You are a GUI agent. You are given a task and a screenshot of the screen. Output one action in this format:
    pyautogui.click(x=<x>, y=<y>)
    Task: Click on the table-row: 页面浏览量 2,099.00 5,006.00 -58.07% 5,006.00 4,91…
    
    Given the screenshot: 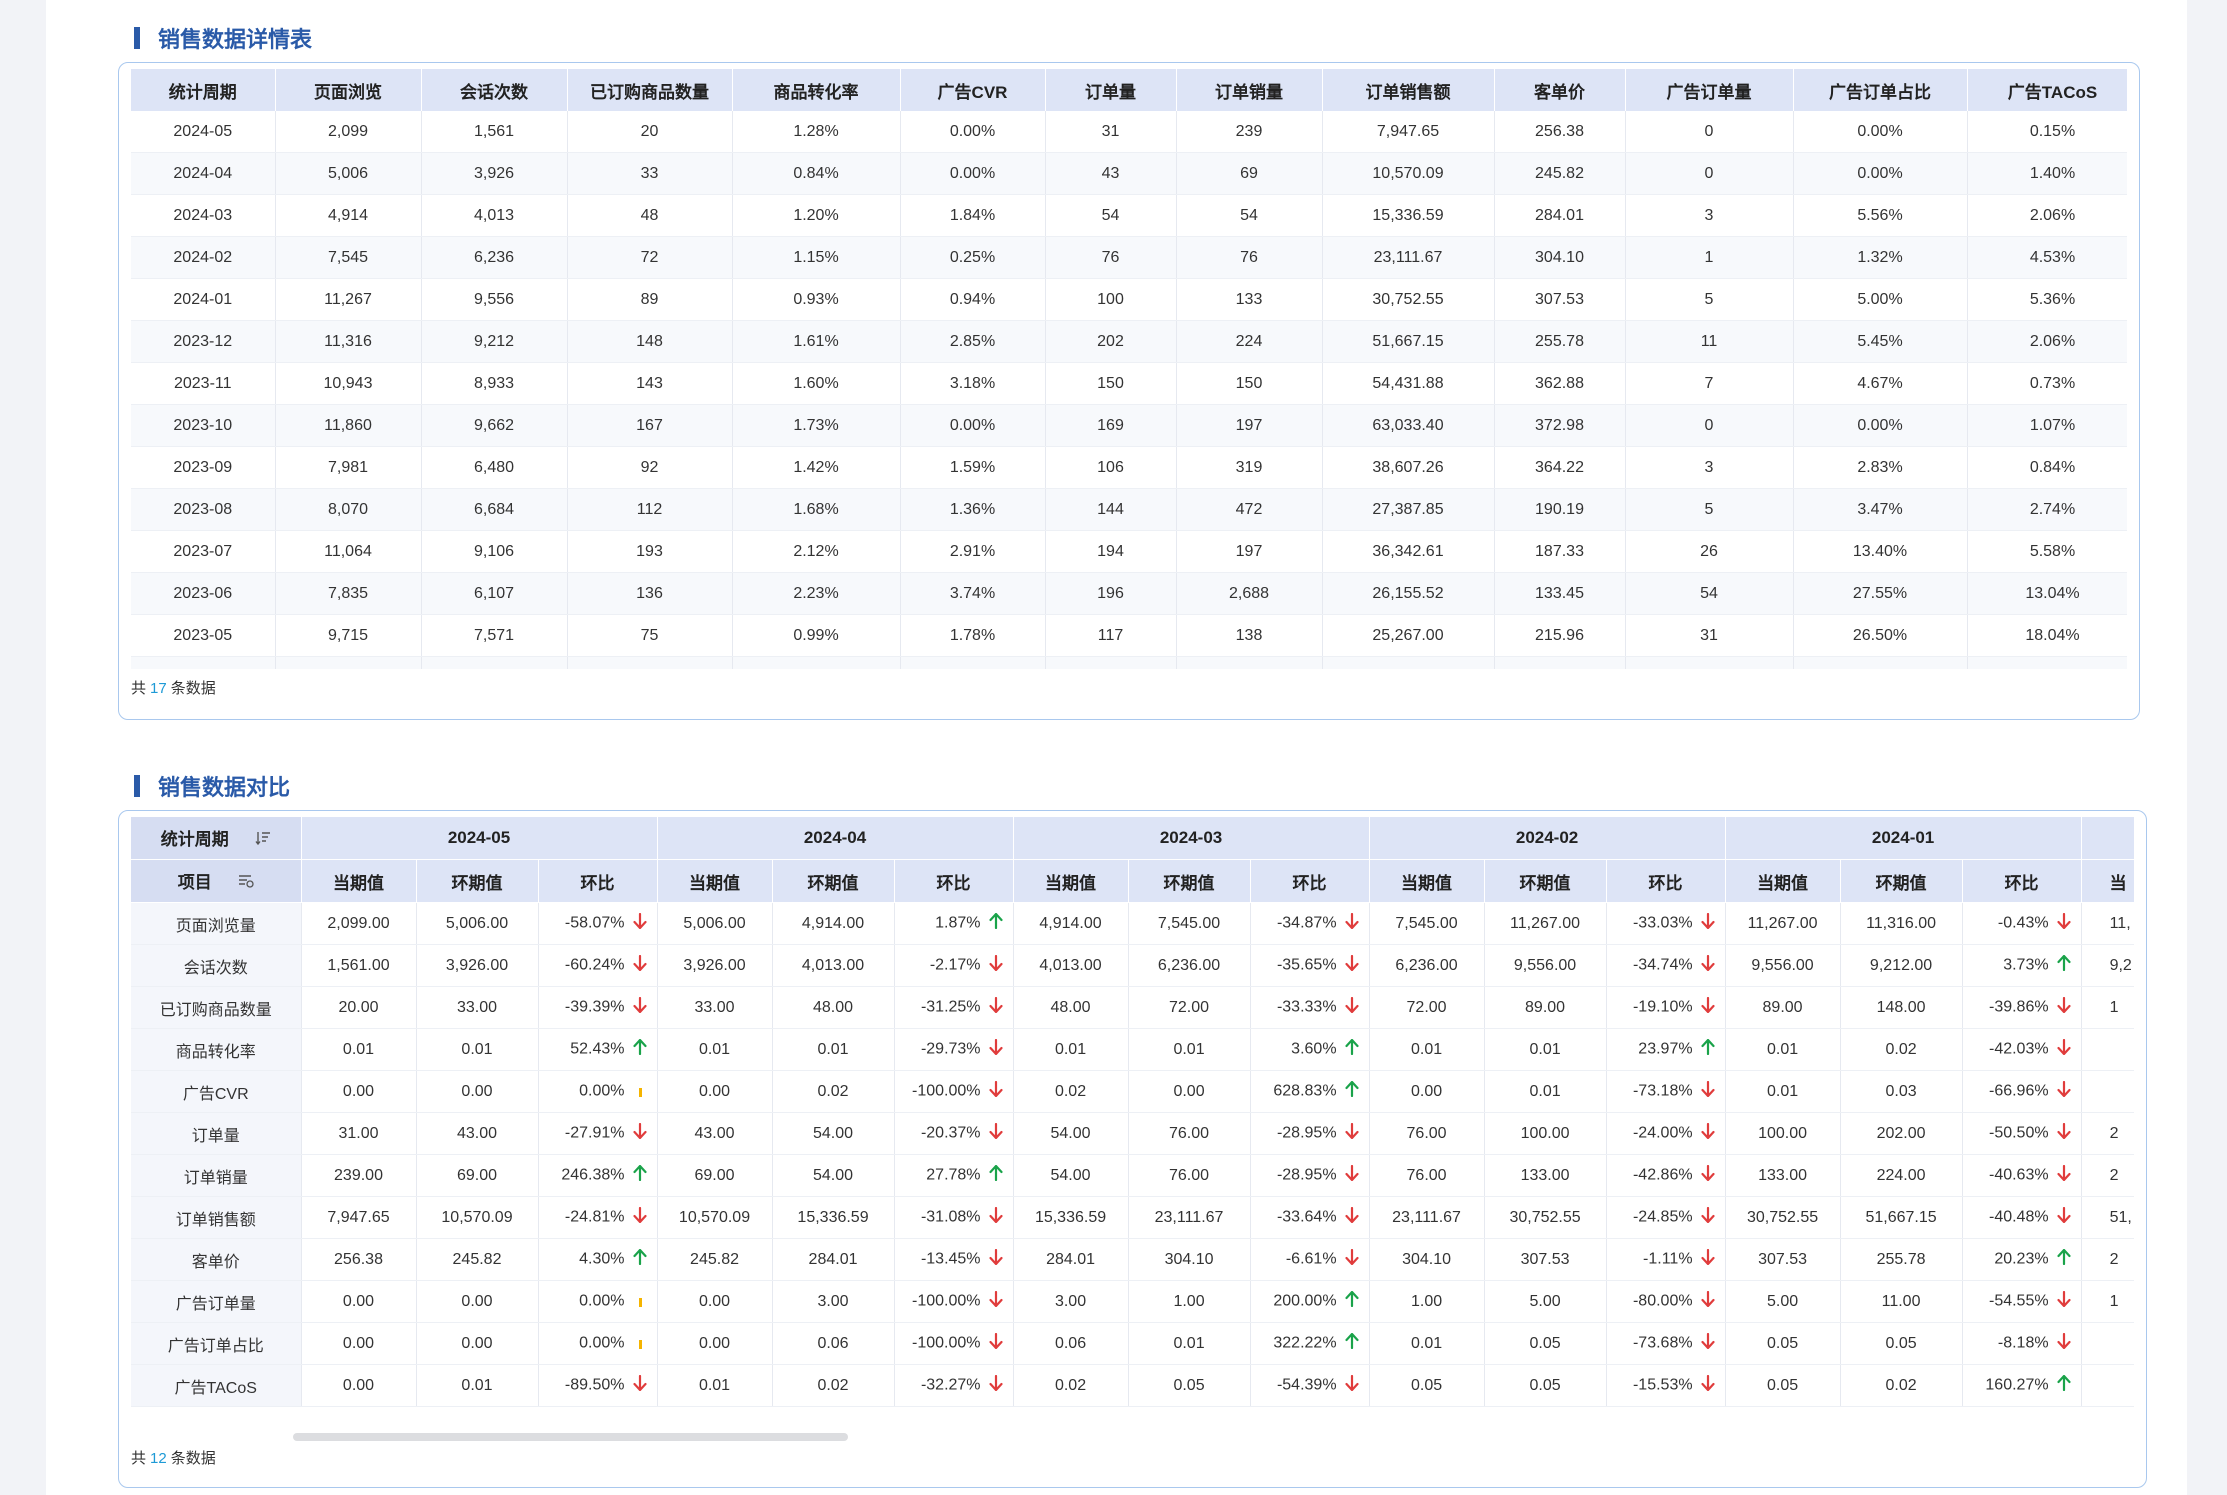 What is the action you would take?
    pyautogui.click(x=1132, y=923)
    